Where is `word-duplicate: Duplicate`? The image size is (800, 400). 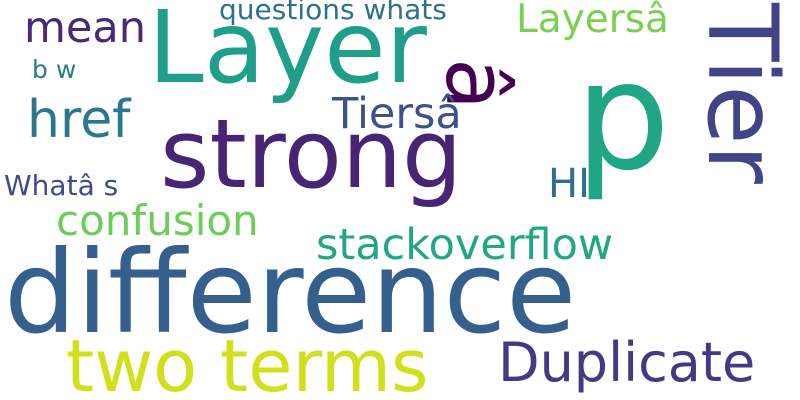
word-duplicate: Duplicate is located at coordinates (627, 362).